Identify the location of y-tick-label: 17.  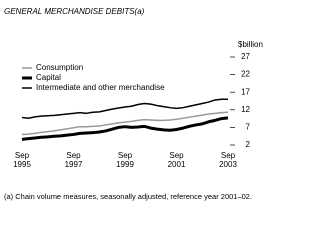
(245, 91).